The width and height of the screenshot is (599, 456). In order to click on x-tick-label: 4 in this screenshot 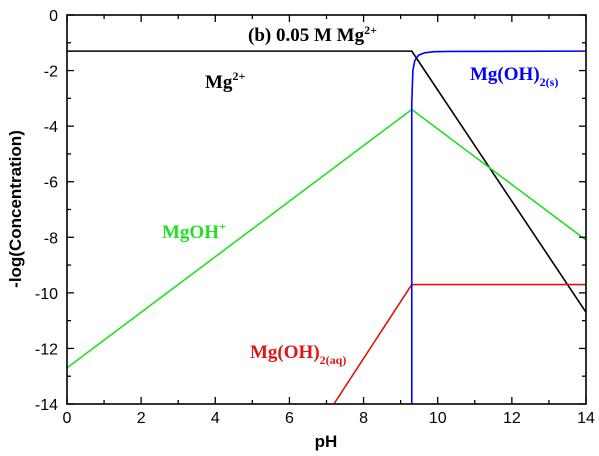, I will do `click(215, 418)`.